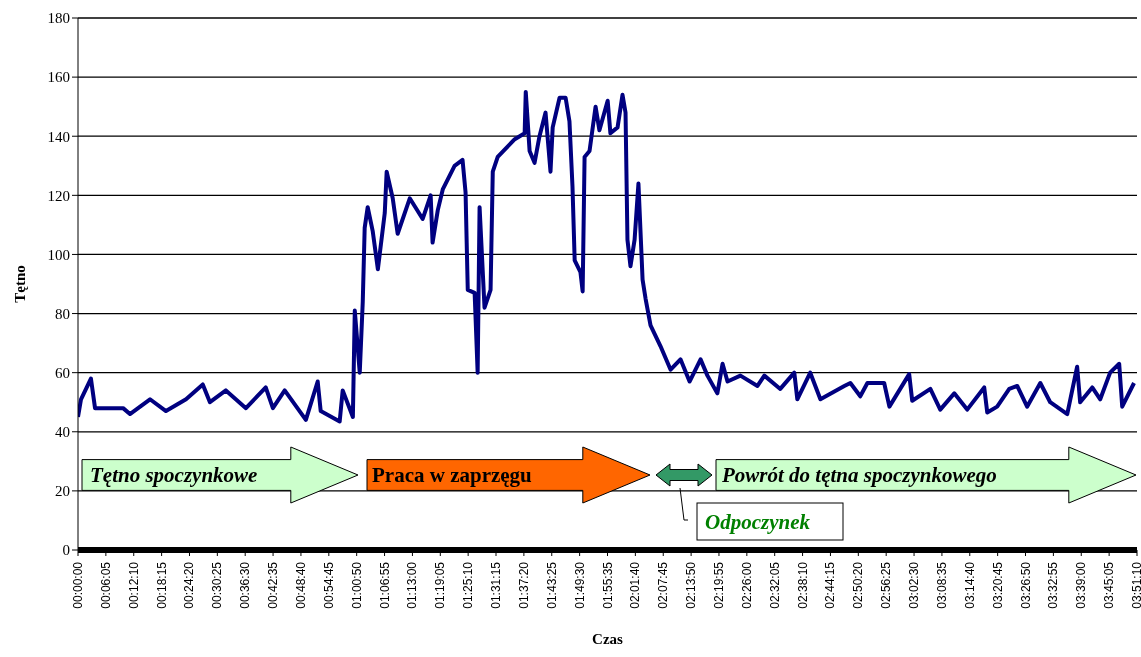 The width and height of the screenshot is (1141, 657). Describe the element at coordinates (189, 585) in the screenshot. I see `x-tick-label: 00:24:20` at that location.